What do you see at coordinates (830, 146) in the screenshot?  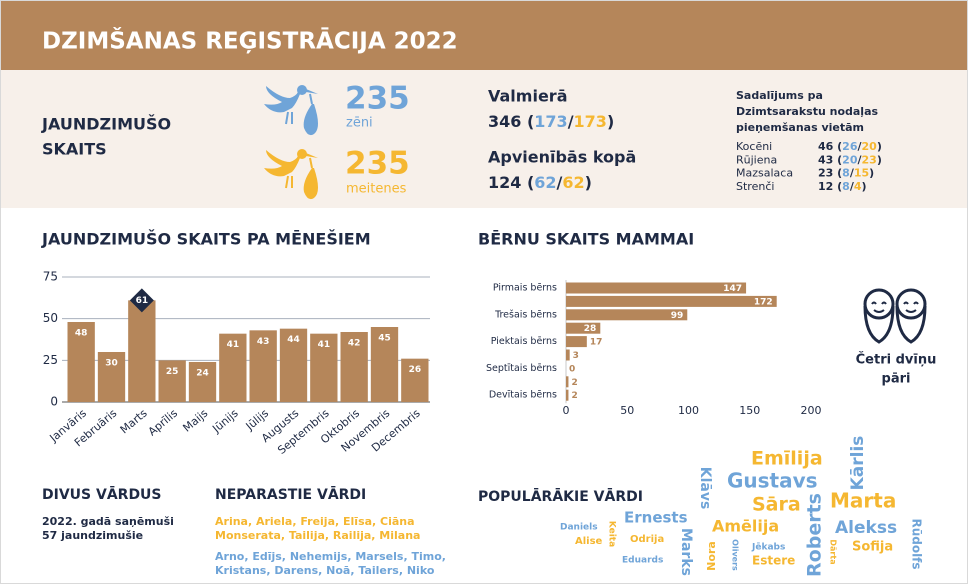 I see `district-count-part: 46 (` at bounding box center [830, 146].